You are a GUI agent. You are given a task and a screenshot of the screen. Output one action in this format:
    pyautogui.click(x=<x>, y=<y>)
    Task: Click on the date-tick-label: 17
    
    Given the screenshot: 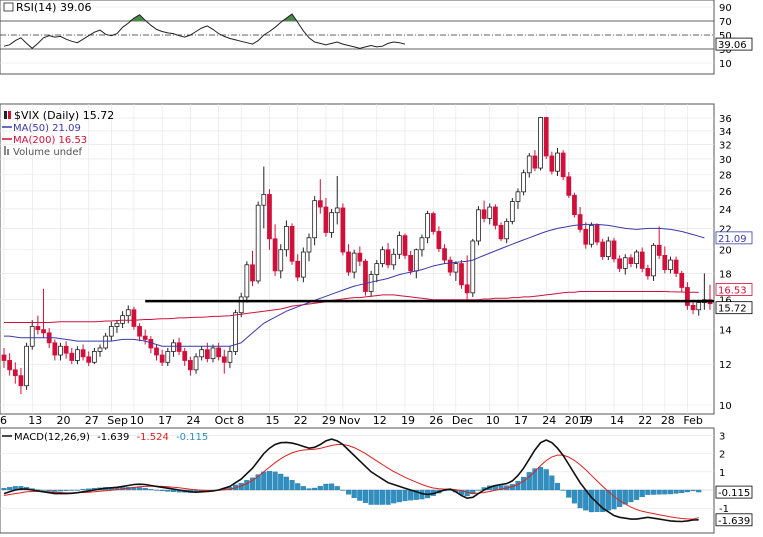 What is the action you would take?
    pyautogui.click(x=165, y=420)
    